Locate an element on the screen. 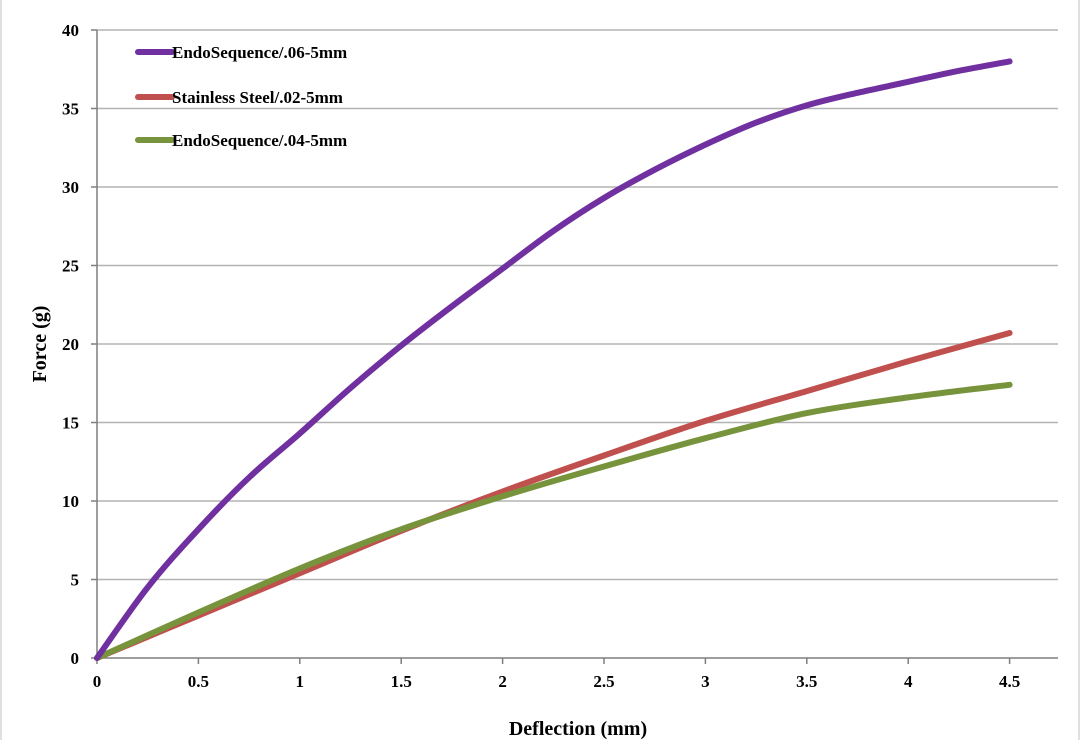 The image size is (1081, 740). y-tick-label: 20 is located at coordinates (70, 344).